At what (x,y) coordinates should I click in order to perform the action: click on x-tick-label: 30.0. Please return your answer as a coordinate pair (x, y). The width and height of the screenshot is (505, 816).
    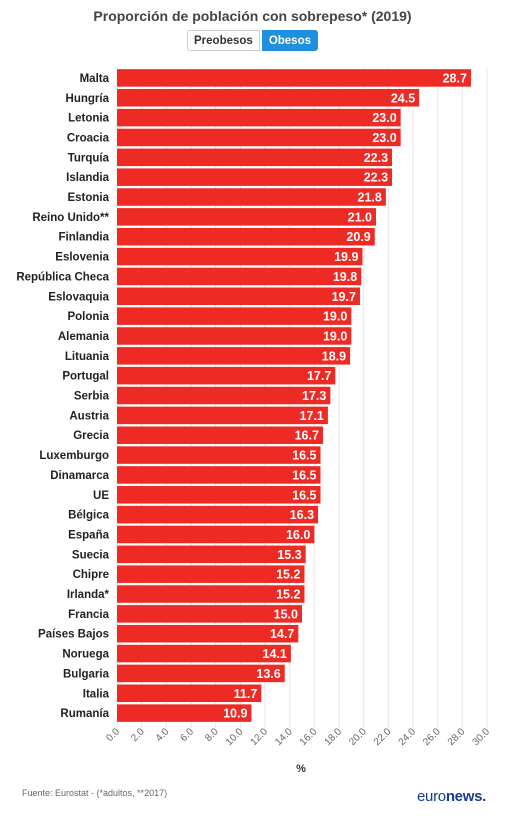
    Looking at the image, I should click on (482, 737).